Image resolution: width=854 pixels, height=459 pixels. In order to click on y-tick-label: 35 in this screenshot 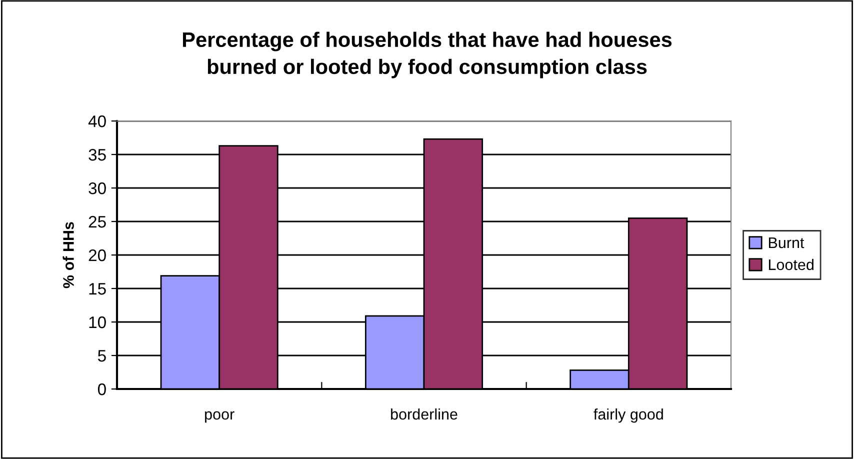, I will do `click(97, 154)`.